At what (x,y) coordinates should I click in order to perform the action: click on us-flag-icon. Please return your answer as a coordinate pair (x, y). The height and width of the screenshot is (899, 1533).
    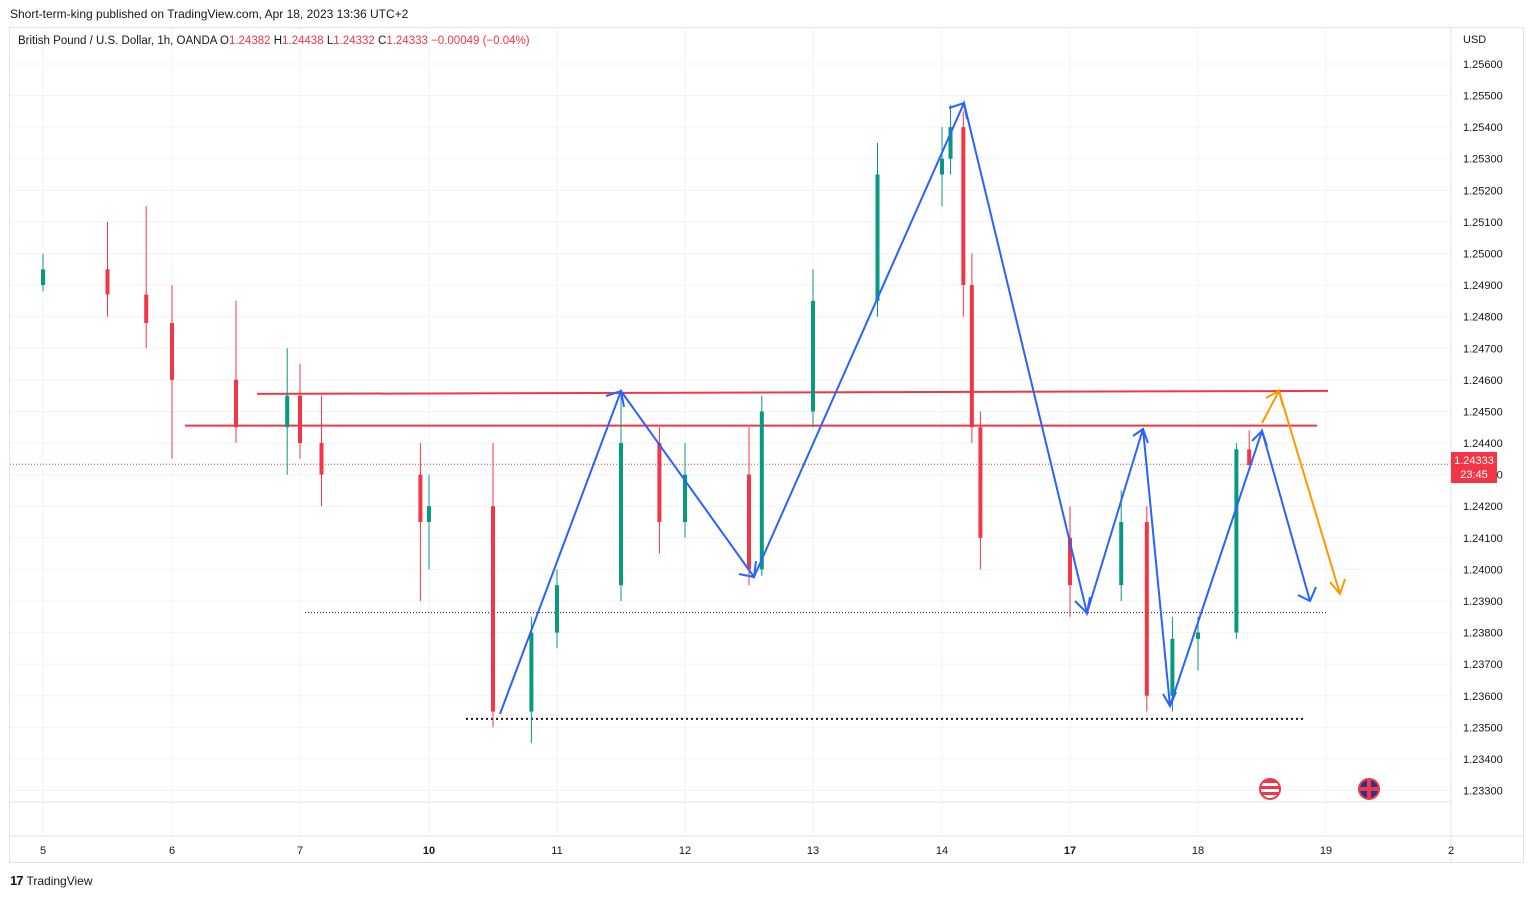
    Looking at the image, I should click on (1270, 789).